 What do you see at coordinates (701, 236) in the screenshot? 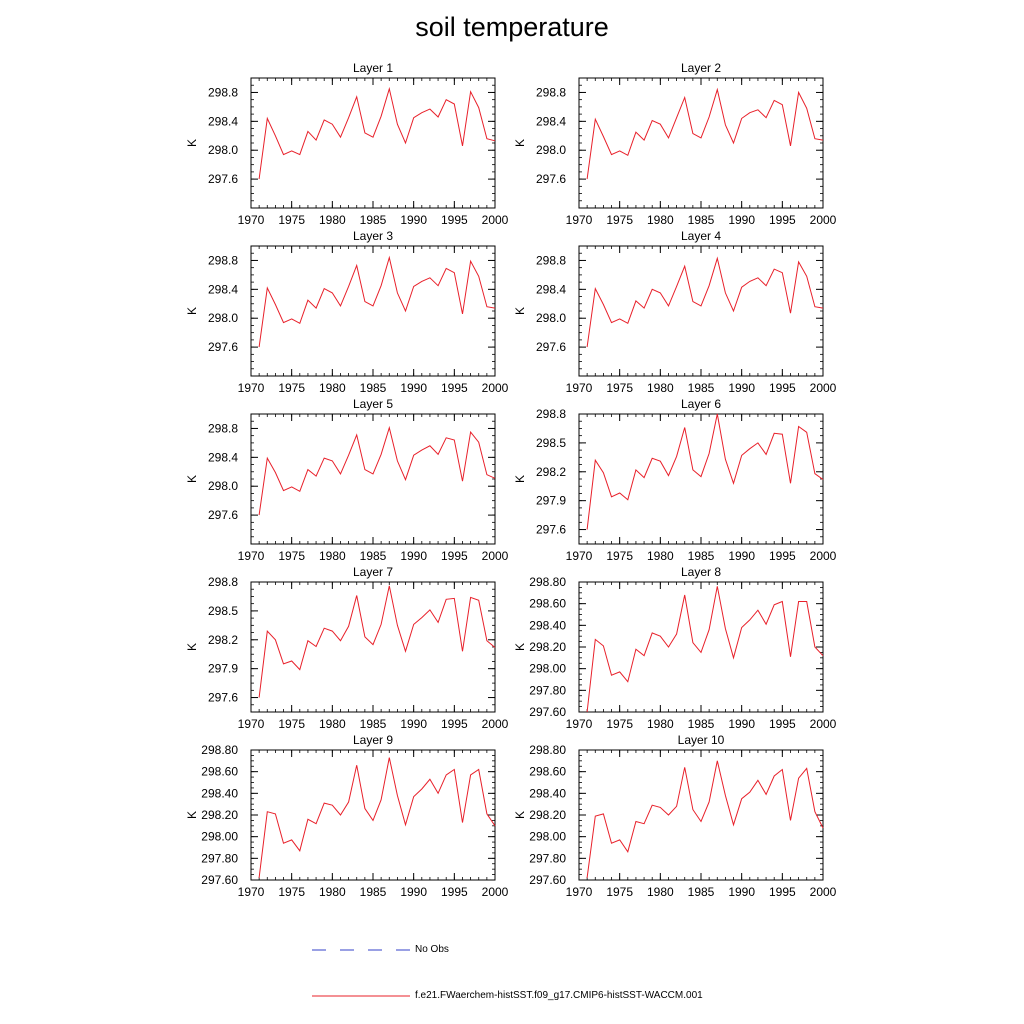
I see `panel-title: Layer 4` at bounding box center [701, 236].